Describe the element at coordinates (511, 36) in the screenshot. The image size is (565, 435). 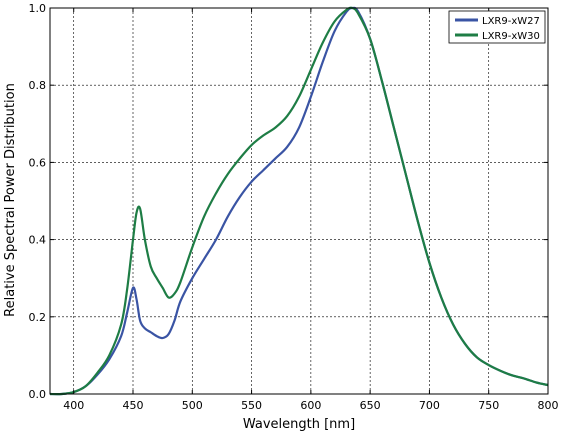
I see `legend-label-lxr9-xw30: LXR9-xW30` at that location.